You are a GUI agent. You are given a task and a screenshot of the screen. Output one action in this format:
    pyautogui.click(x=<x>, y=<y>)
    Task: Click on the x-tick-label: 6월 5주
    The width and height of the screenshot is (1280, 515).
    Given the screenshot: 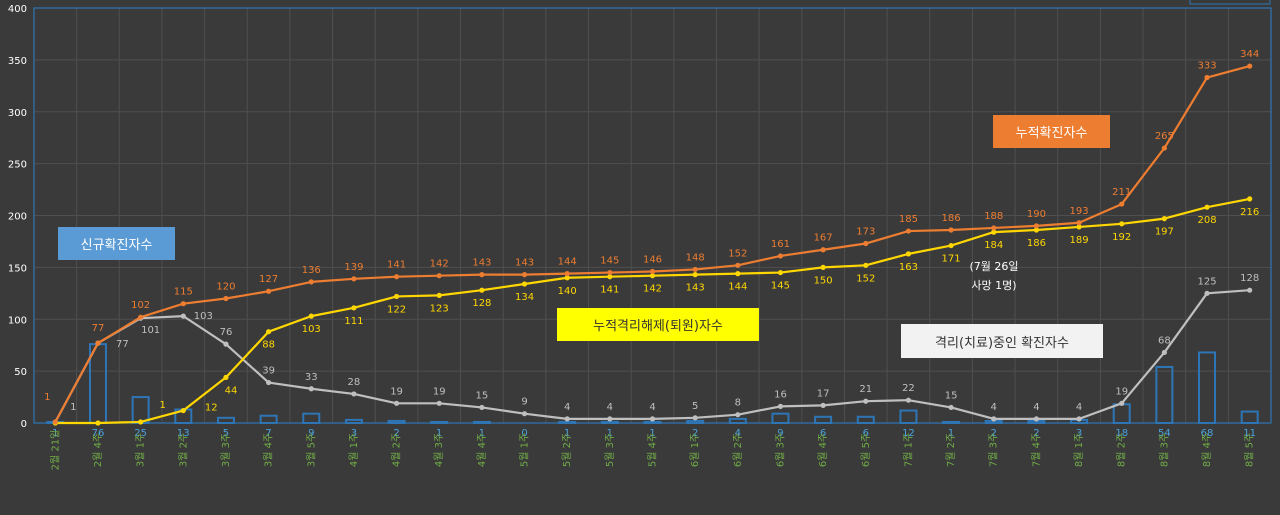 What is the action you would take?
    pyautogui.click(x=866, y=450)
    